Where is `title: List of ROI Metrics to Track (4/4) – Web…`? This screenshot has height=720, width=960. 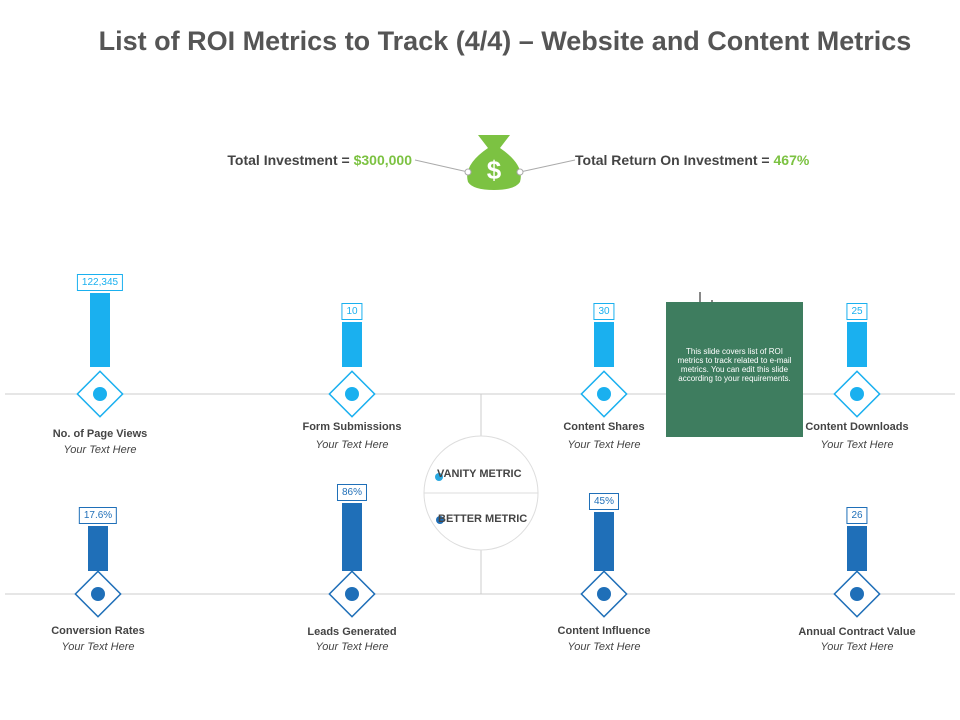 title: List of ROI Metrics to Track (4/4) – Web… is located at coordinates (505, 41).